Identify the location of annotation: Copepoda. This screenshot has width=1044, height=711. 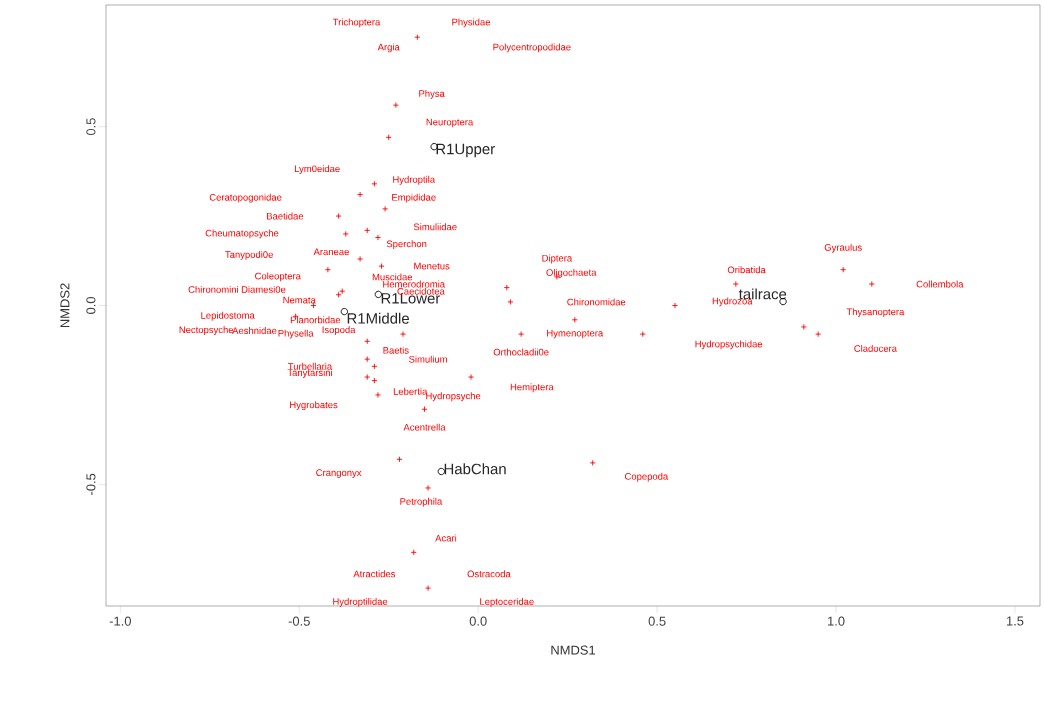
(647, 477).